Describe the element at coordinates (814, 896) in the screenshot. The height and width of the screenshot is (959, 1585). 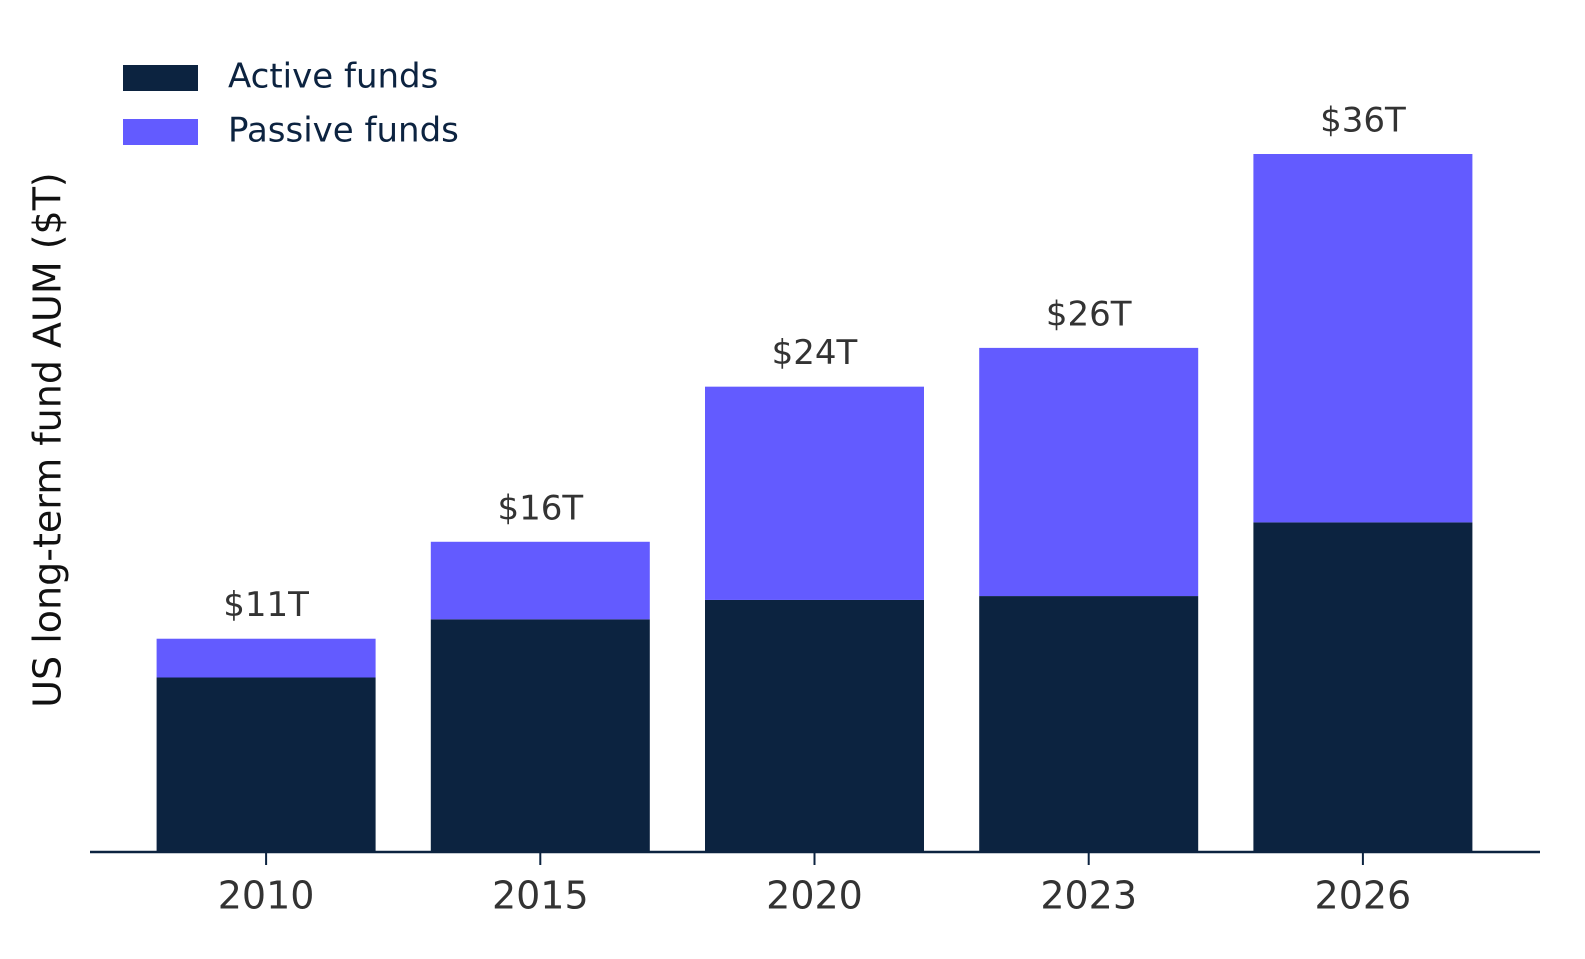
I see `x-tick-label: 2020` at that location.